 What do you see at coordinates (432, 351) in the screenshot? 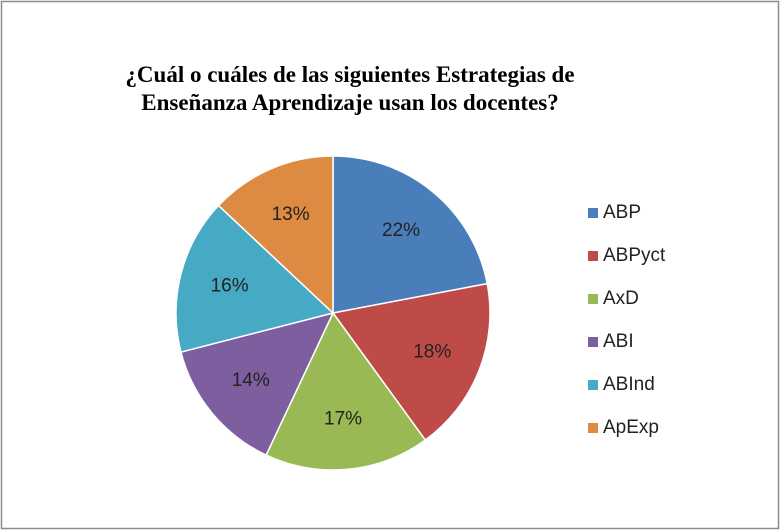
I see `data-label: 18%` at bounding box center [432, 351].